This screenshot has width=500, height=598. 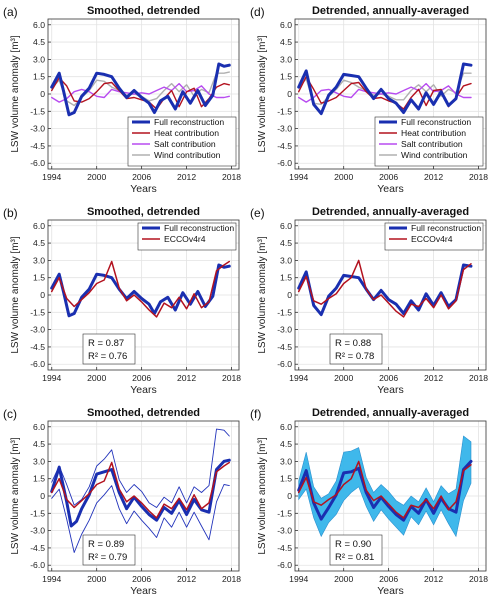 I want to click on correlation-box: R = 0.90 R² = 0.81, so click(x=356, y=550).